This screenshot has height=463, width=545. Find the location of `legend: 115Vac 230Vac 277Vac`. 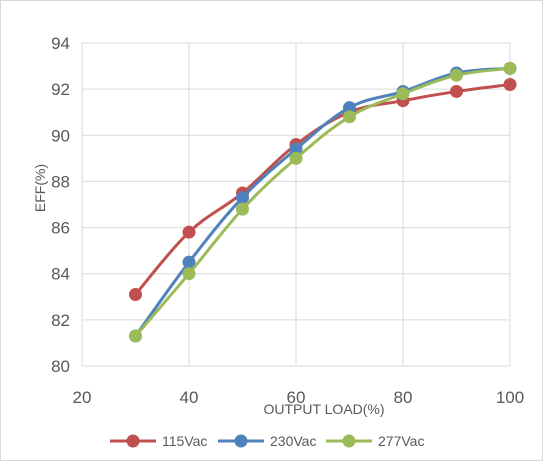

legend: 115Vac 230Vac 277Vac is located at coordinates (267, 441).